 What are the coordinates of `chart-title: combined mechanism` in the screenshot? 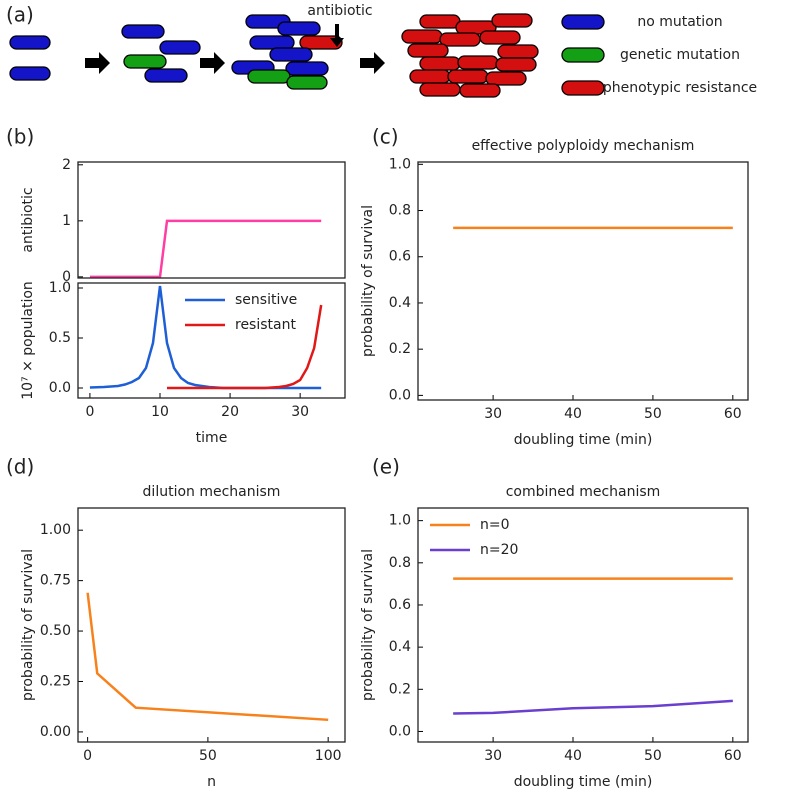 It's located at (583, 492).